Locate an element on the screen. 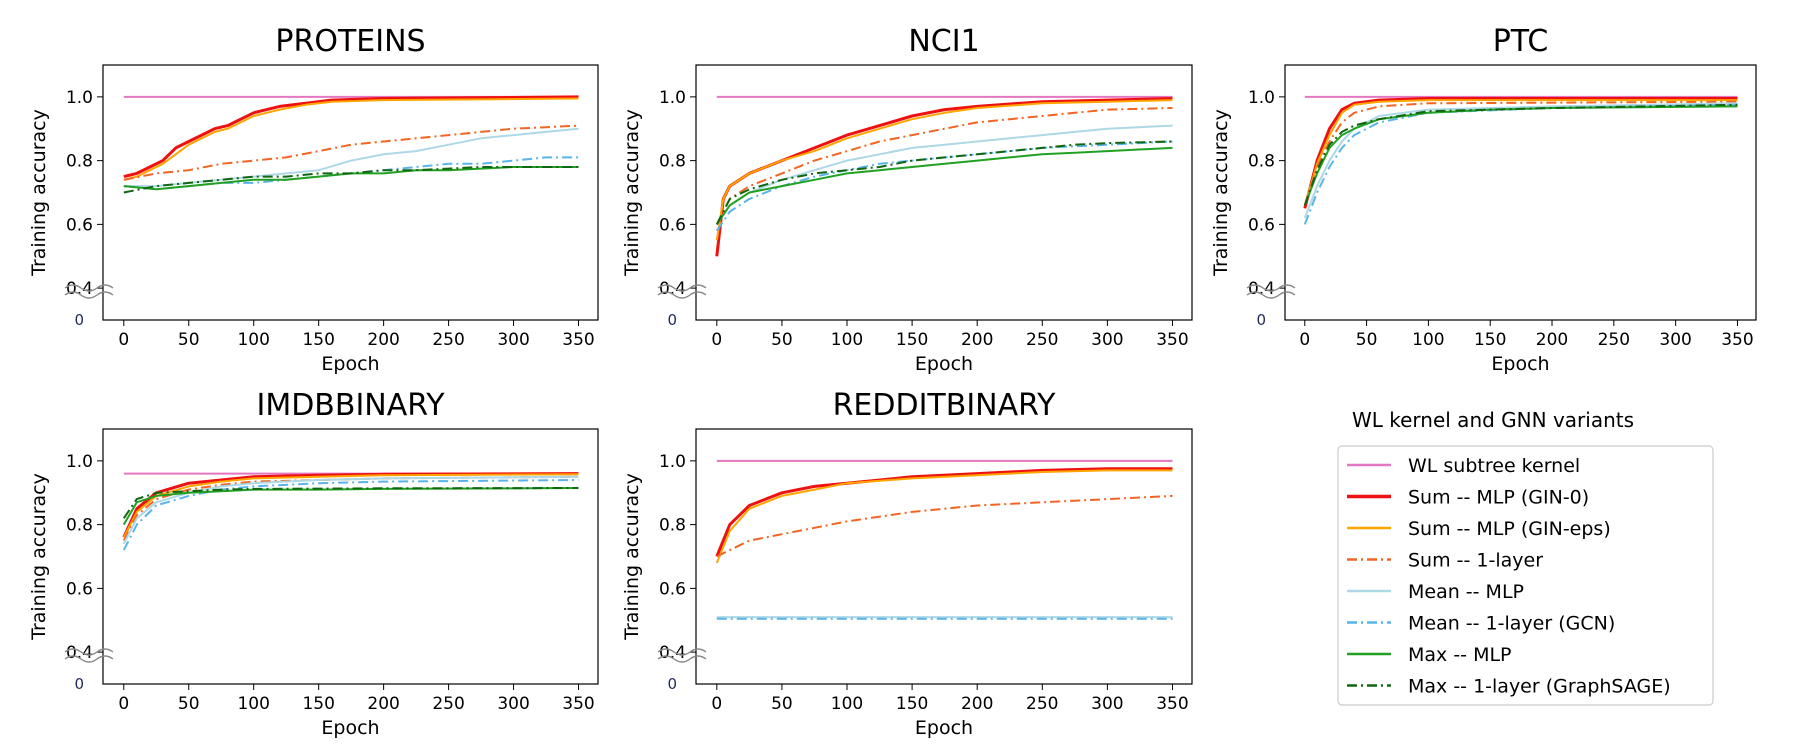  legend-label: Max -- 1-layer (GraphSAGE) is located at coordinates (1539, 687).